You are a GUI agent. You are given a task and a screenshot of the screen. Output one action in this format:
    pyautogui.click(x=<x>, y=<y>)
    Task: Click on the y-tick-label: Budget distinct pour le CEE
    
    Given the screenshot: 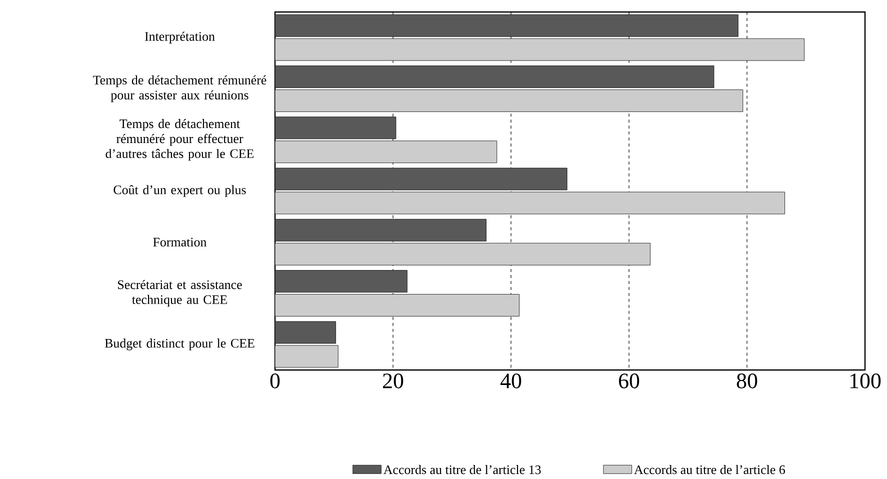 What is the action you would take?
    pyautogui.click(x=179, y=344)
    